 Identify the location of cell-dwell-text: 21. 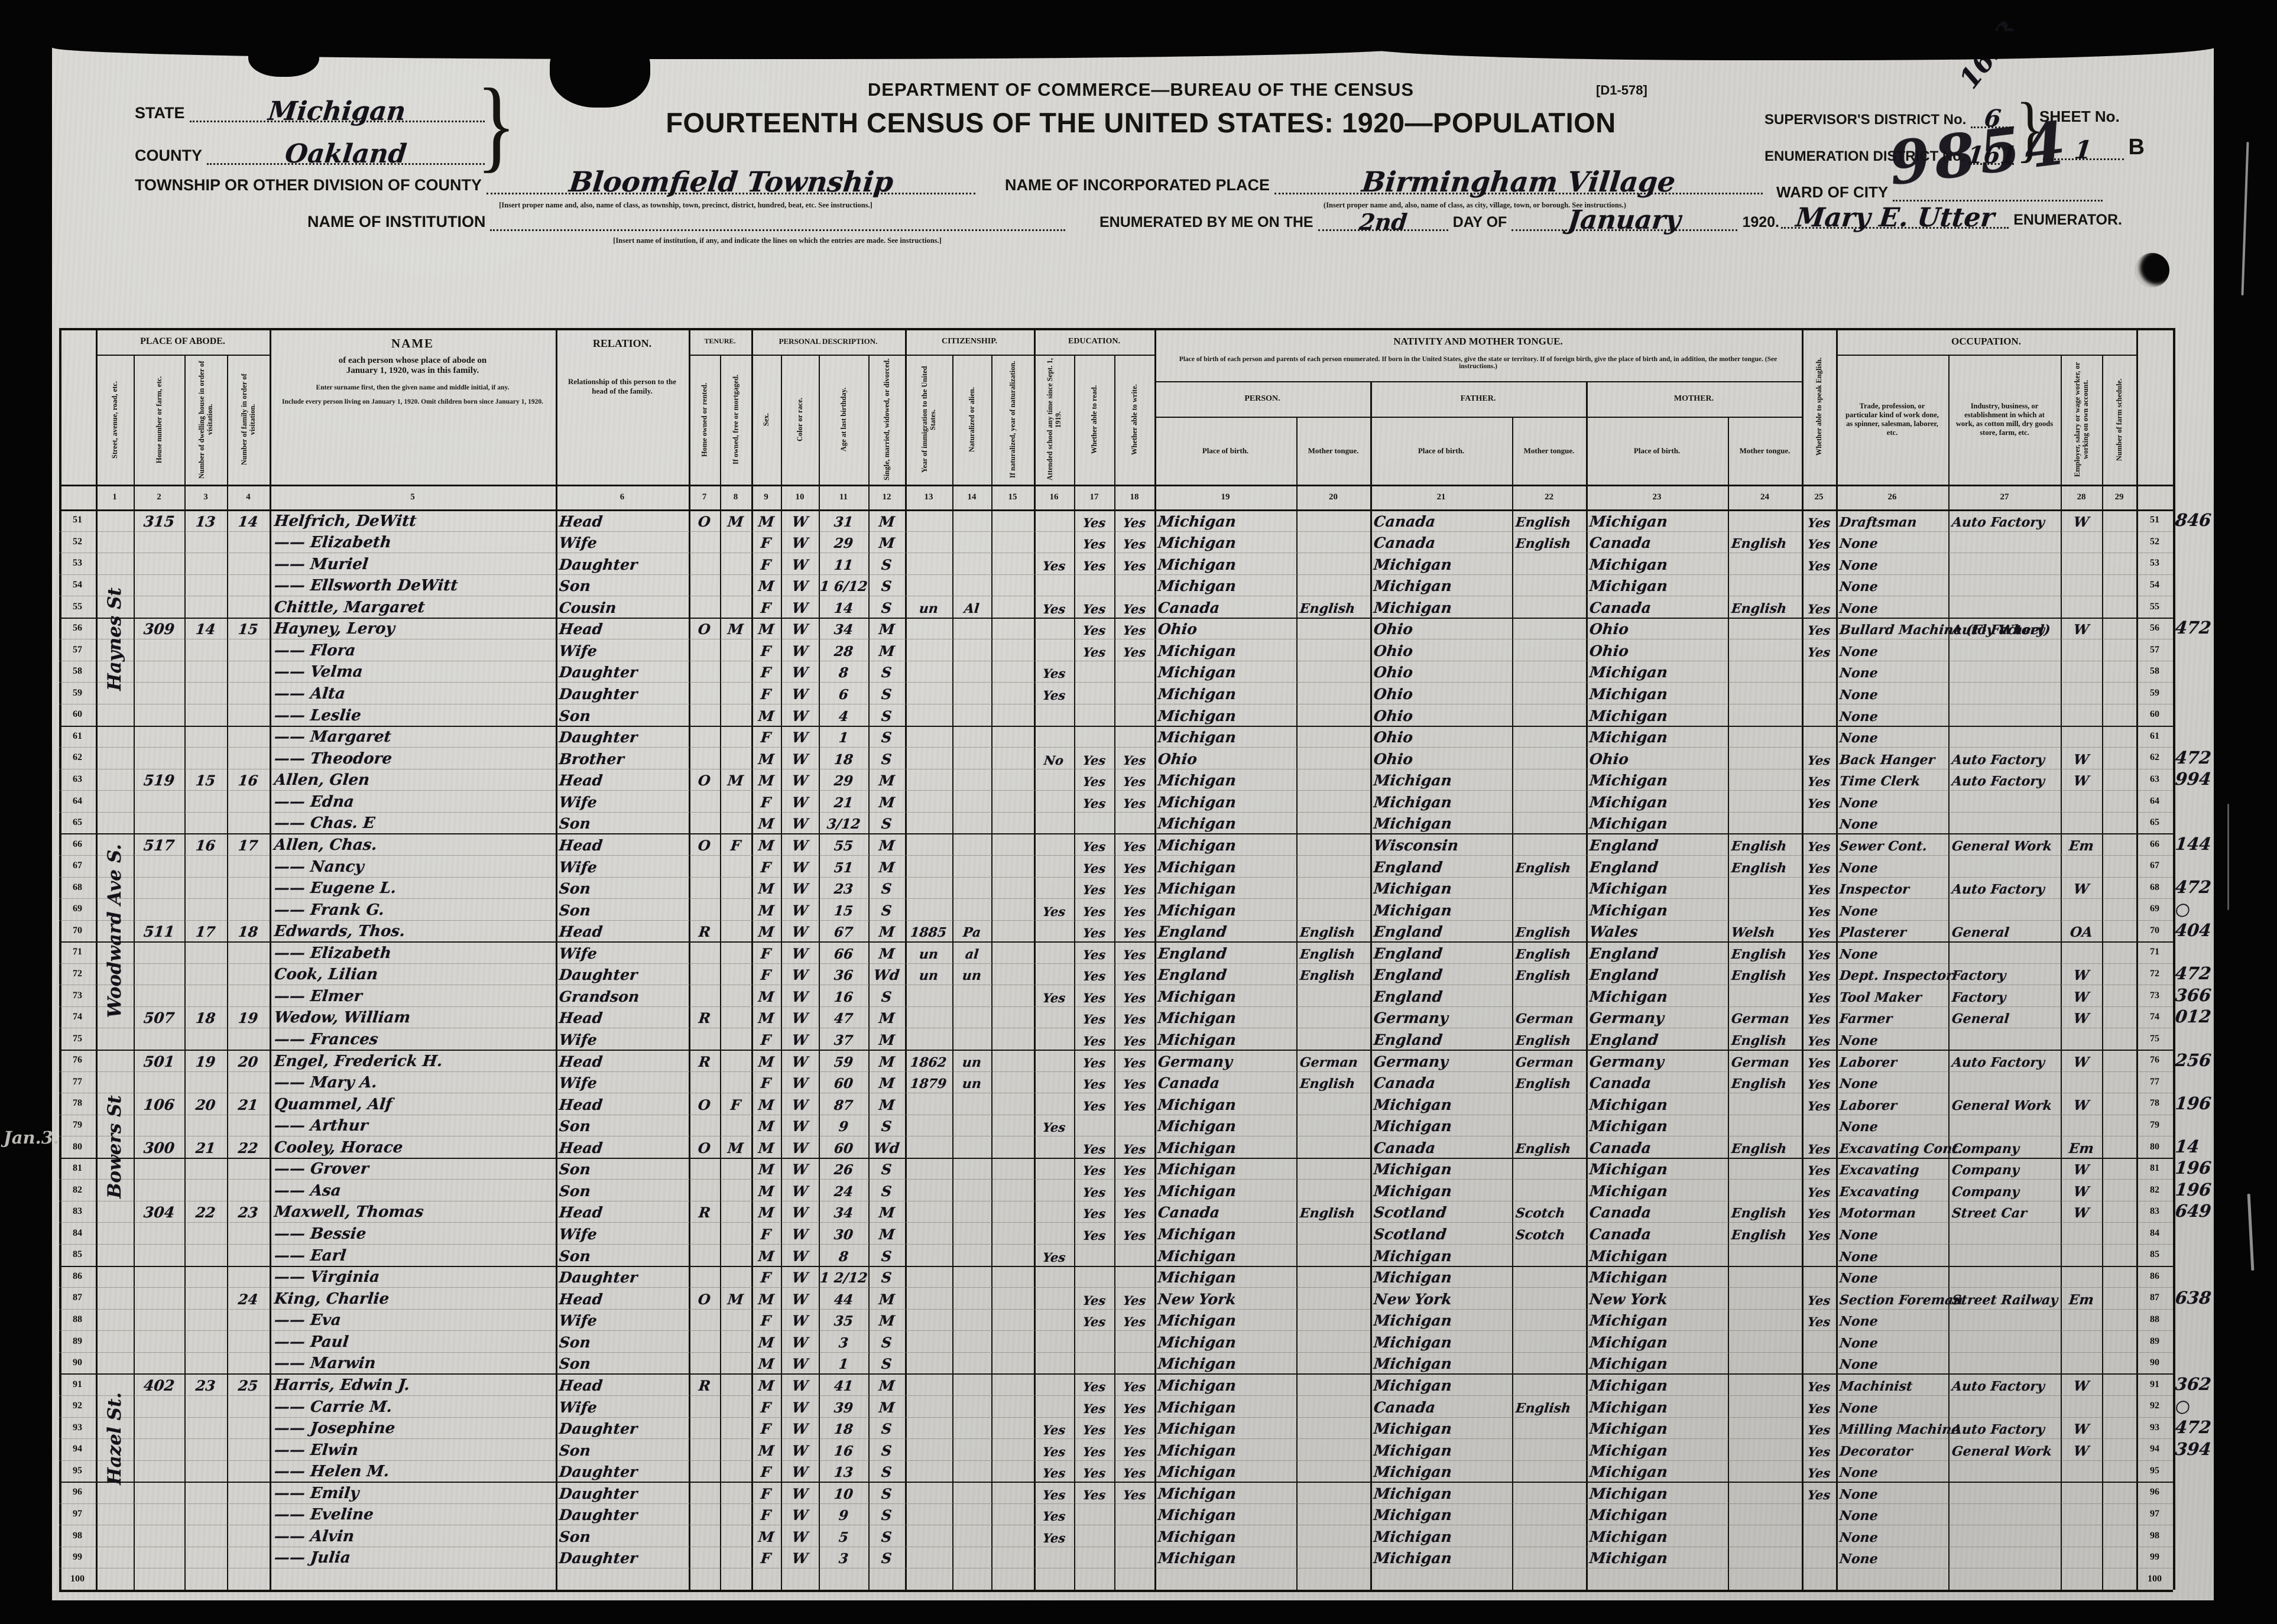
(205, 1148).